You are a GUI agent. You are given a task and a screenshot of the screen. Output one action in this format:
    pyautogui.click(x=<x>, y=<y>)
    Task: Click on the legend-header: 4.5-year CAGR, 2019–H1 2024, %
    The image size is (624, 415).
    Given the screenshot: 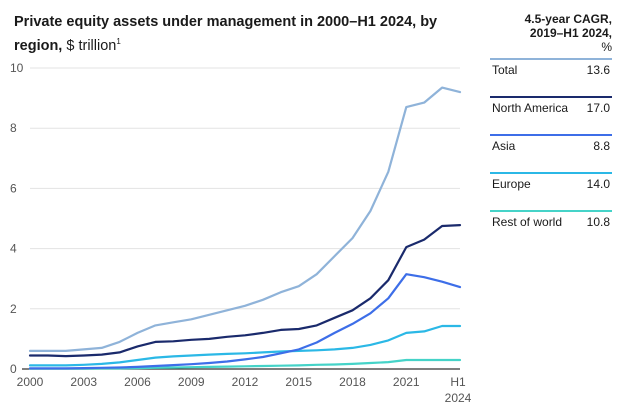 What is the action you would take?
    pyautogui.click(x=551, y=33)
    